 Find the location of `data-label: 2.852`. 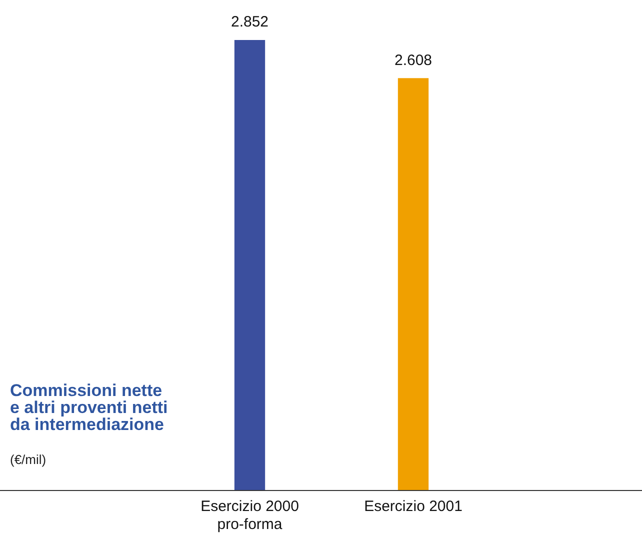

data-label: 2.852 is located at coordinates (249, 22).